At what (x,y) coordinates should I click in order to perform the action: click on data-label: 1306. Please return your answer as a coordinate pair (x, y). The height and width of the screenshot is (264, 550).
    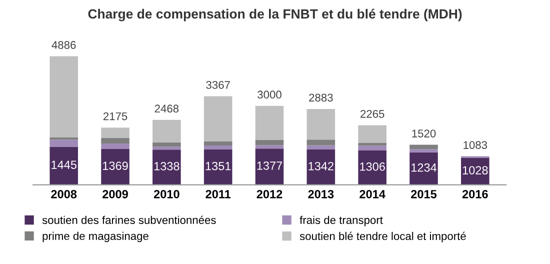
    Looking at the image, I should click on (372, 166).